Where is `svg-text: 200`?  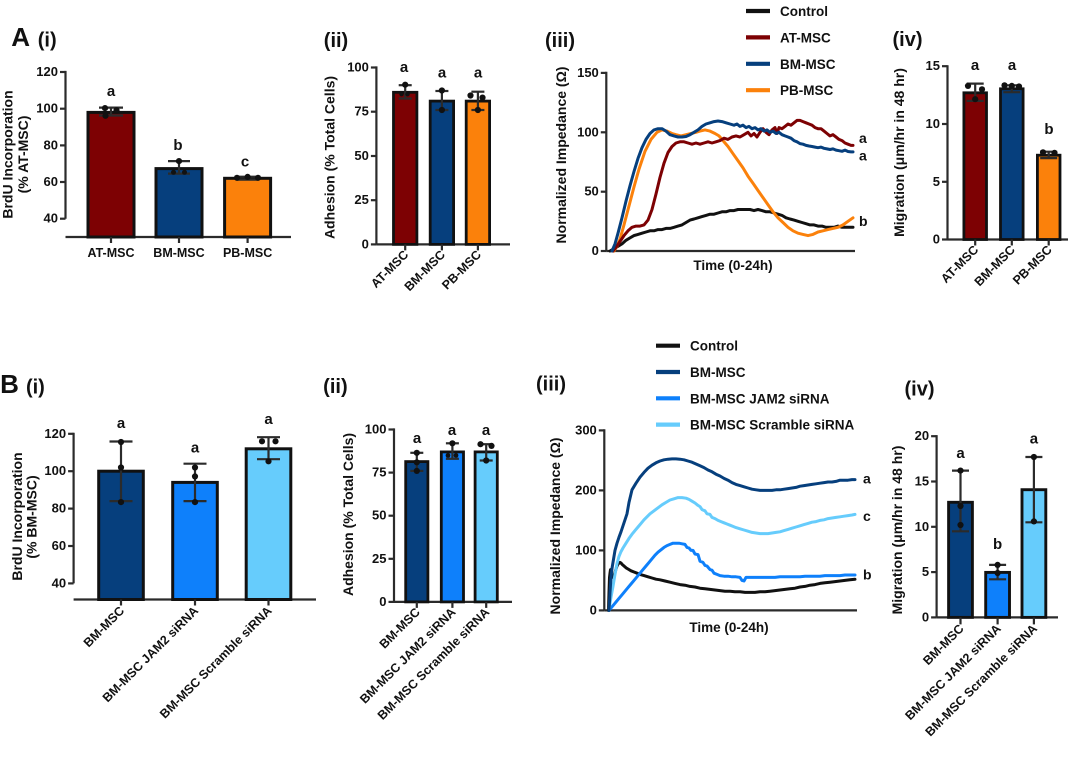 svg-text: 200 is located at coordinates (586, 489).